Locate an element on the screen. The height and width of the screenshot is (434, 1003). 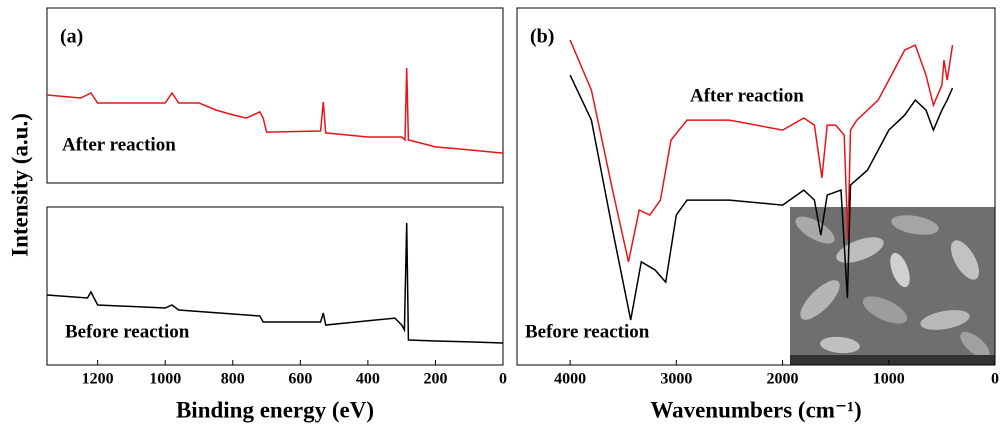
x-tick-label: 2000 is located at coordinates (783, 379).